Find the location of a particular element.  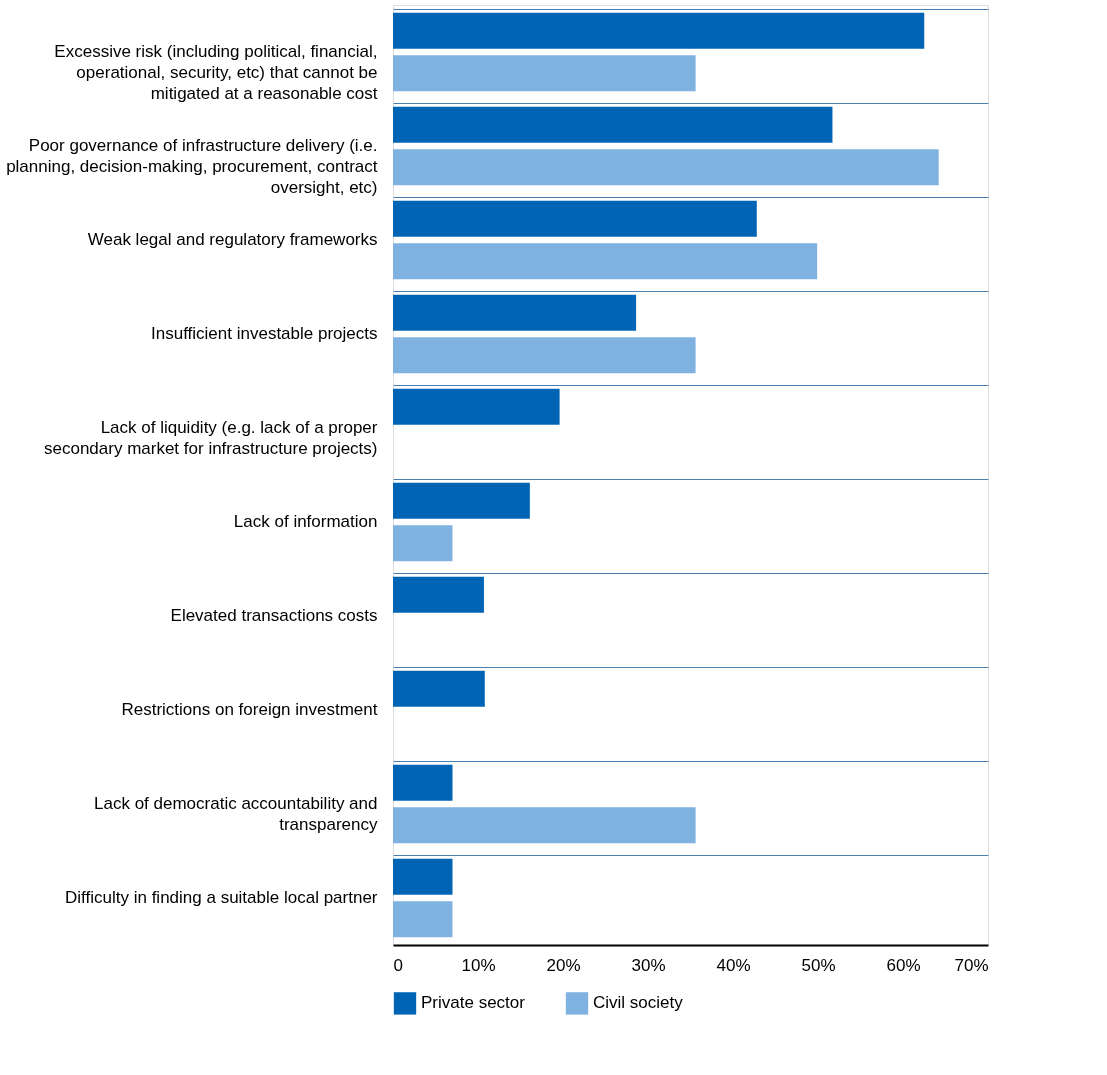

y-tick-label: Lack of information is located at coordinates (305, 521).